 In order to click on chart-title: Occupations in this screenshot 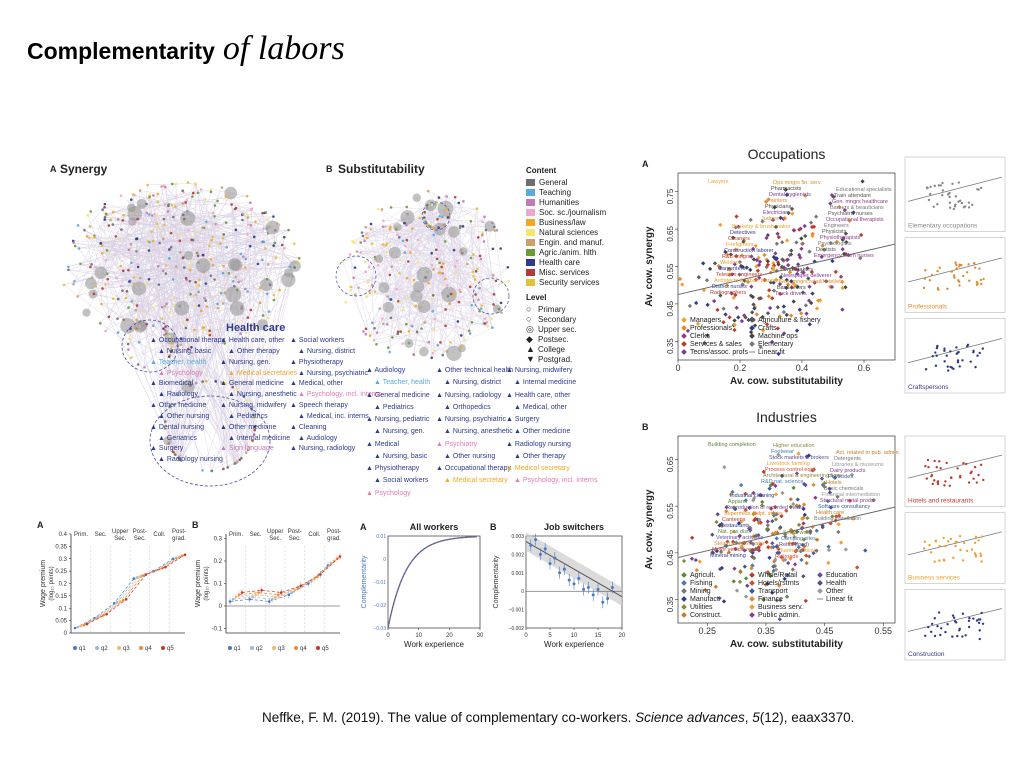, I will do `click(787, 154)`.